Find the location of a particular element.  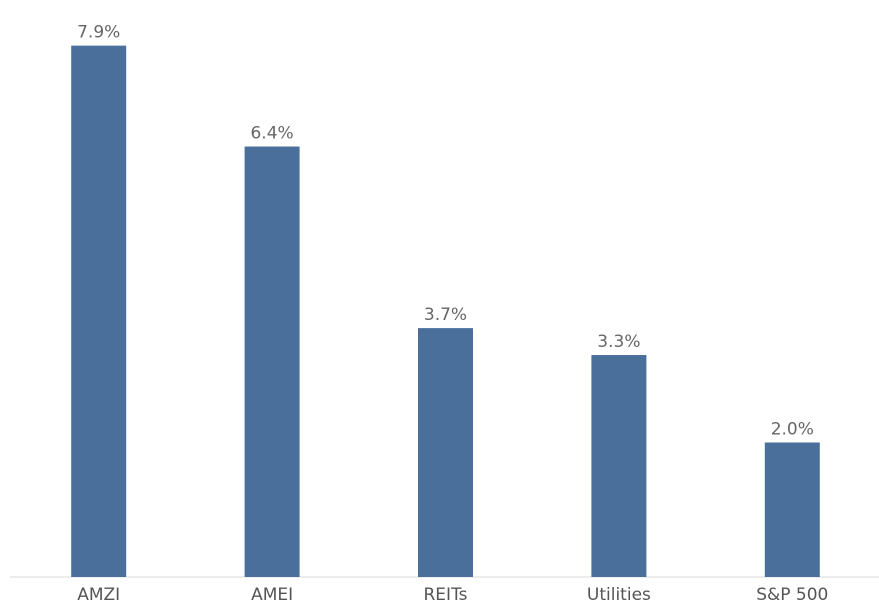

category-label: S&P 500 is located at coordinates (792, 595).